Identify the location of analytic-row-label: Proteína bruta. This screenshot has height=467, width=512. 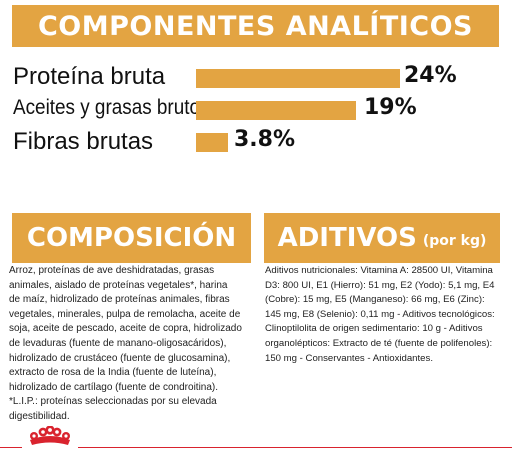
(89, 76).